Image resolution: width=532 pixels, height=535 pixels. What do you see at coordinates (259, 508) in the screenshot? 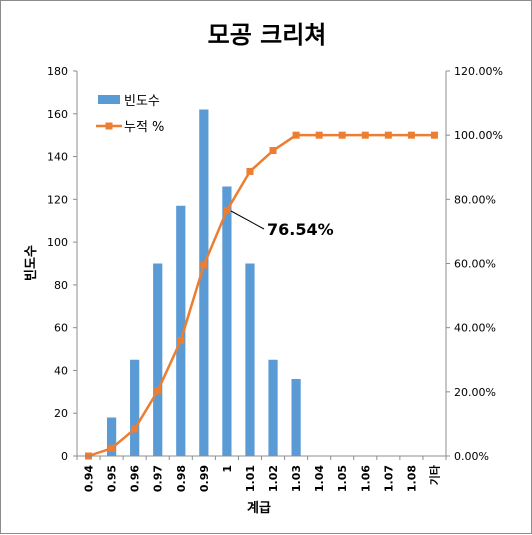
I see `x-axis-label: 계급` at bounding box center [259, 508].